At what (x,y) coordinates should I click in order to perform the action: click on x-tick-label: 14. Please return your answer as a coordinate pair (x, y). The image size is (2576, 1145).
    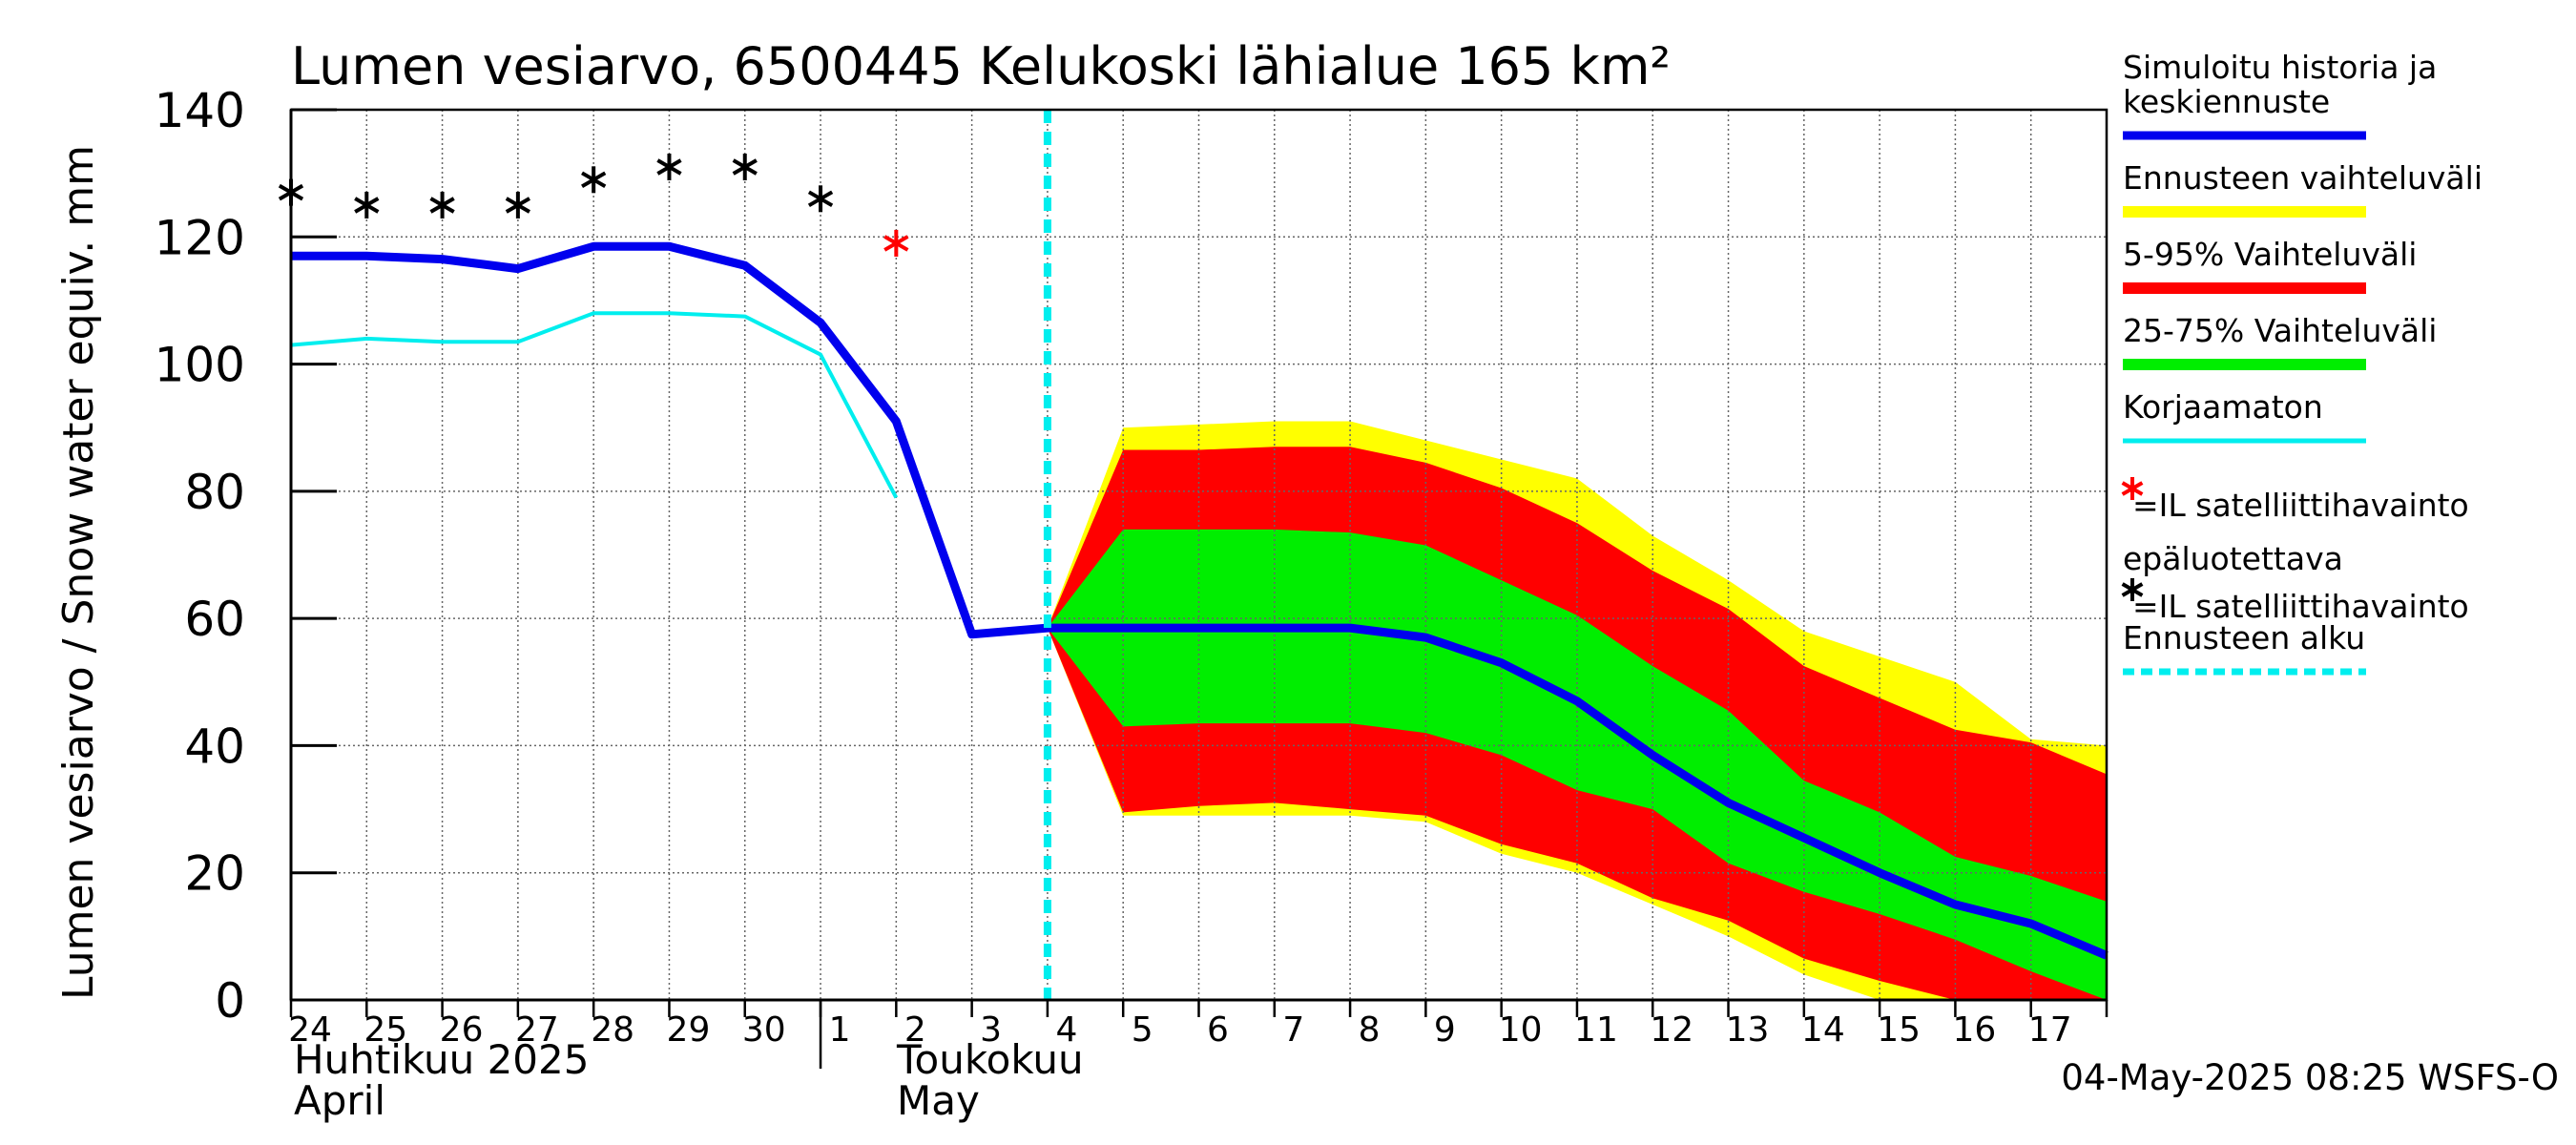
    Looking at the image, I should click on (1823, 1030).